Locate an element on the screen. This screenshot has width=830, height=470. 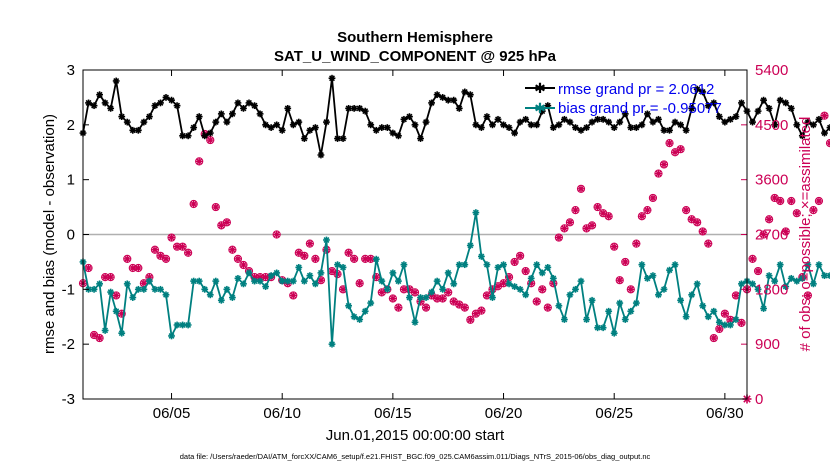
y-tick-label: -1 is located at coordinates (68, 289).